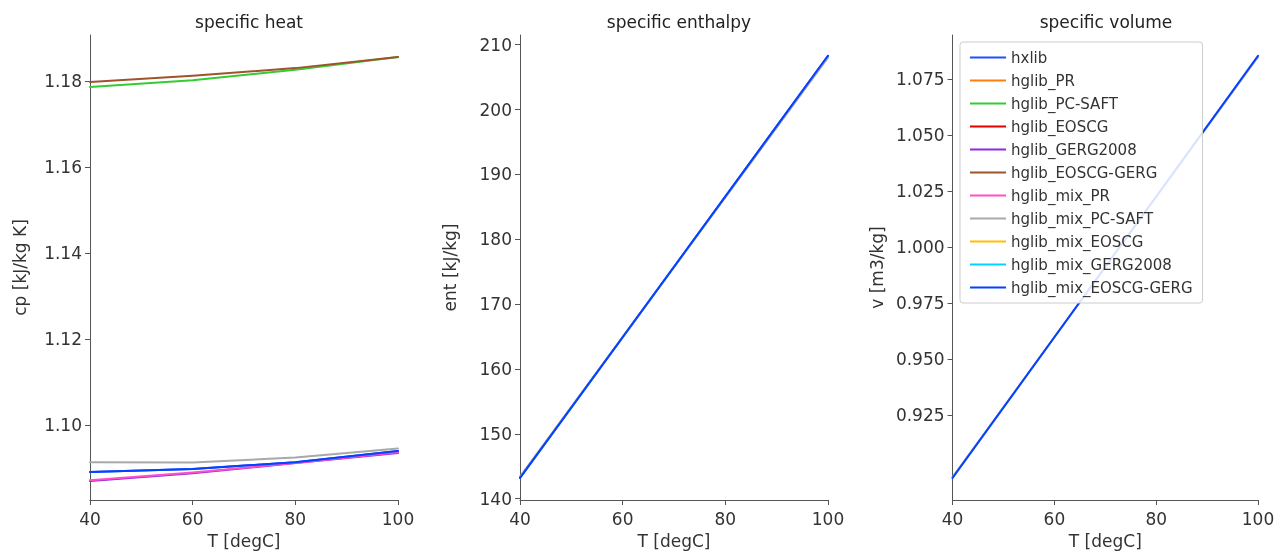  What do you see at coordinates (1082, 219) in the screenshot?
I see `legend-label: hglib_mix_PC-SAFT` at bounding box center [1082, 219].